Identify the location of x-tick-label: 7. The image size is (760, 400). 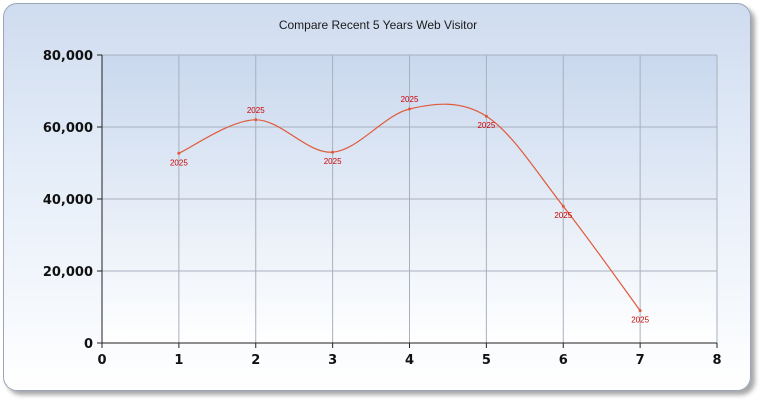
(640, 360).